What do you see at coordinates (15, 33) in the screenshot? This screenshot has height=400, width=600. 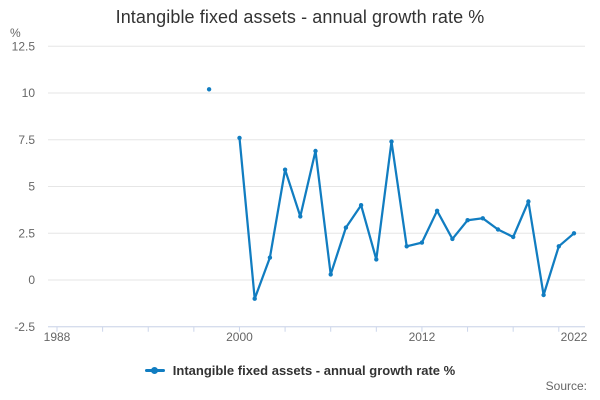 I see `y-axis-unit-label: %` at bounding box center [15, 33].